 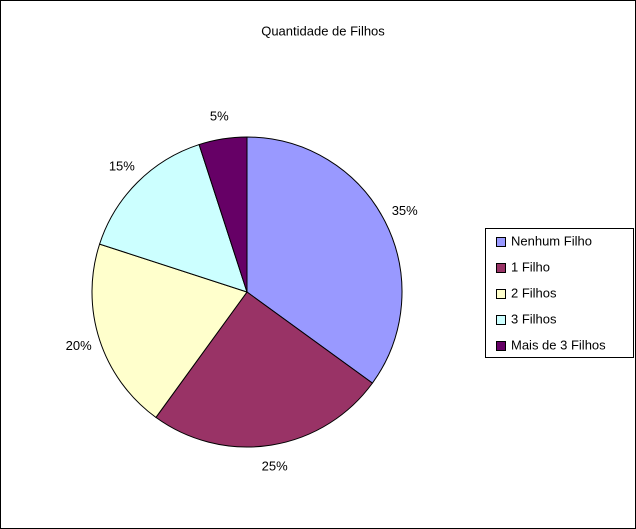 I want to click on legend-label: Nenhum Filho, so click(x=551, y=240).